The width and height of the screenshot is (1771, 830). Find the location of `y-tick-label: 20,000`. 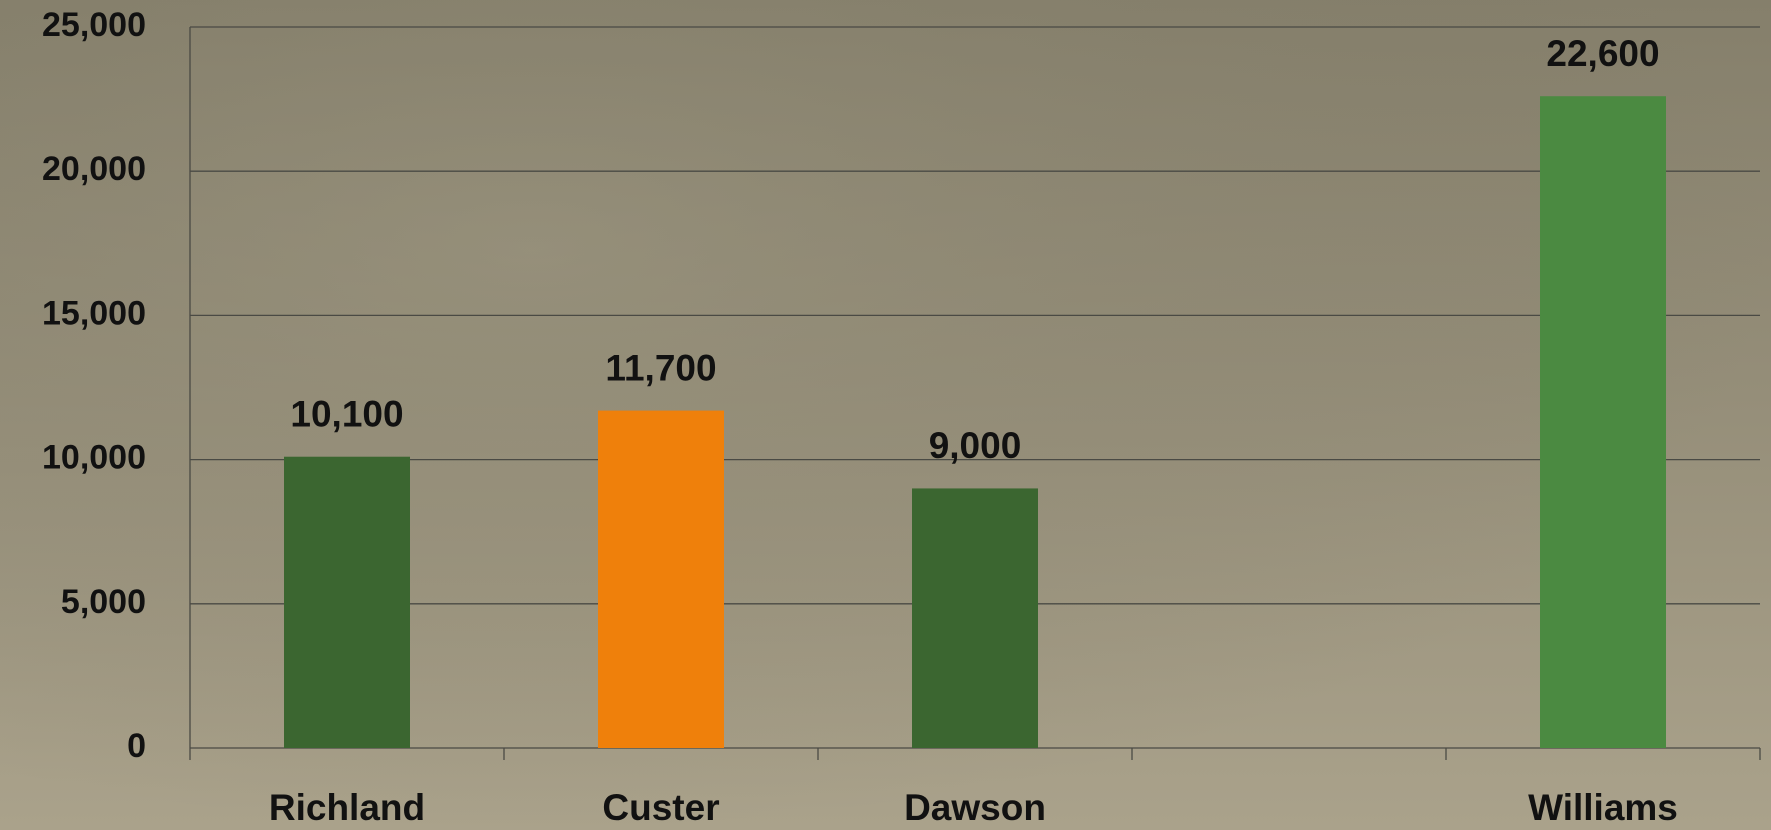

y-tick-label: 20,000 is located at coordinates (94, 169).